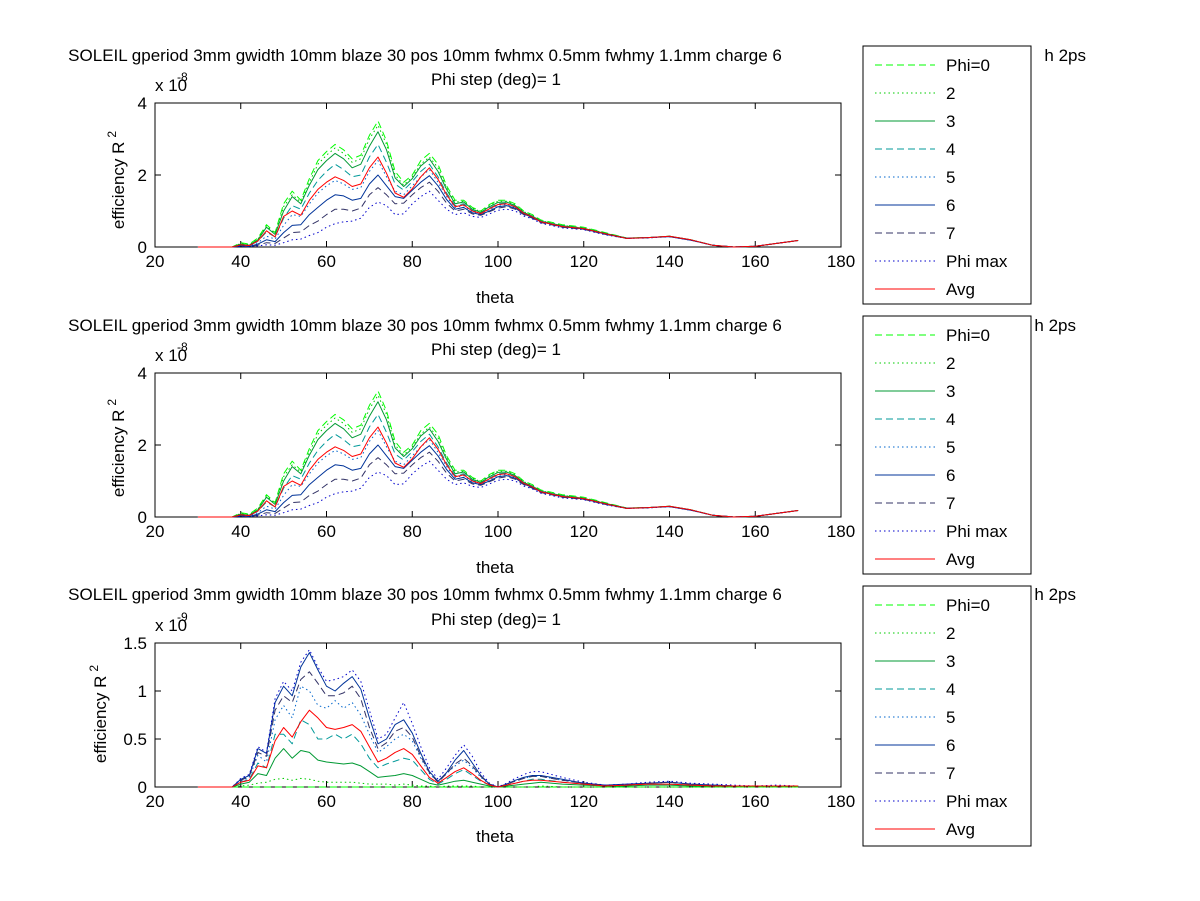  I want to click on plot-area: 20 40 60 80 100 120 140 160 180 0 0.5 1 1.5, so click(489, 722).